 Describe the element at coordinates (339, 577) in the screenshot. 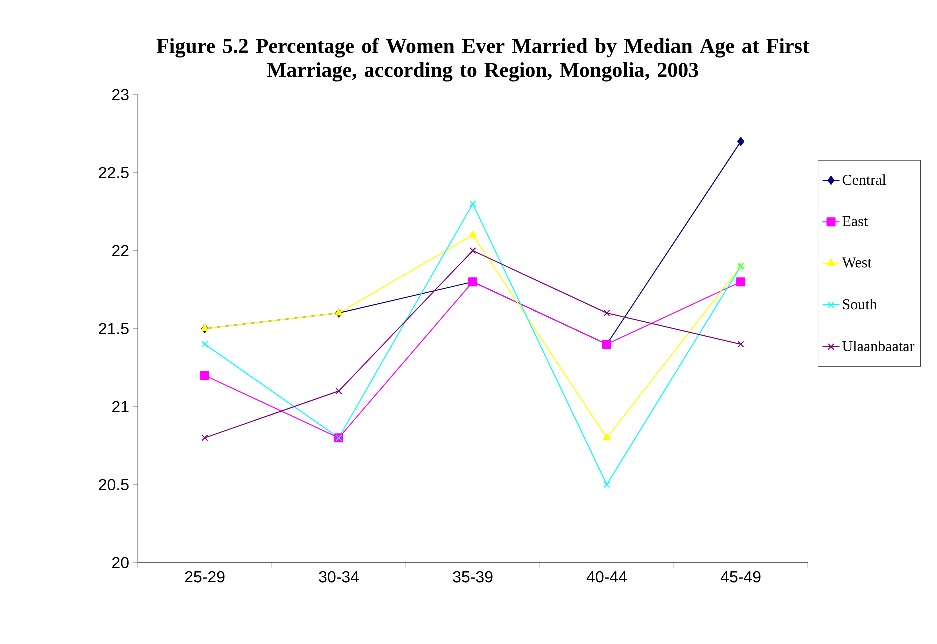

I see `x-tick-label: 30-34` at that location.